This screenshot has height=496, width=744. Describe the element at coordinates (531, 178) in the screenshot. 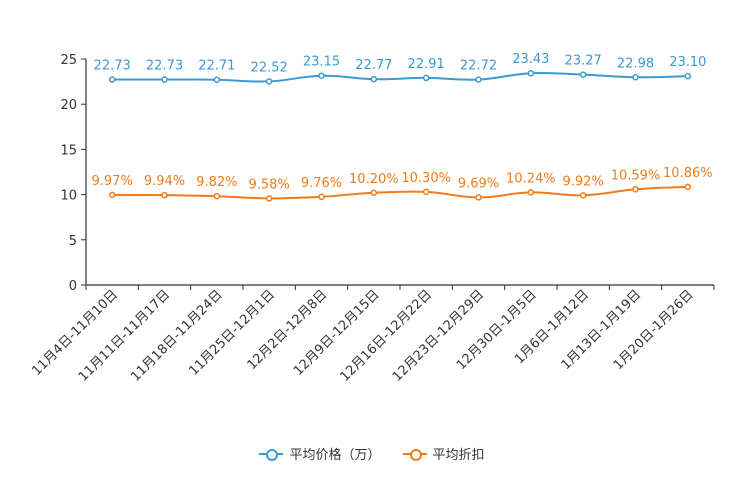

I see `series-1-data-label: 10.24%` at that location.